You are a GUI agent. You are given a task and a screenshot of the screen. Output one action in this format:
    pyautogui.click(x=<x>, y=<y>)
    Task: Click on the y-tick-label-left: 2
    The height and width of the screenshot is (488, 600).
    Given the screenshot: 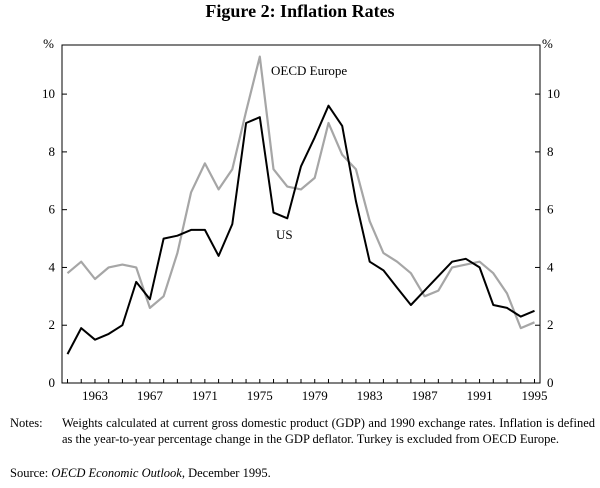 What is the action you would take?
    pyautogui.click(x=52, y=324)
    